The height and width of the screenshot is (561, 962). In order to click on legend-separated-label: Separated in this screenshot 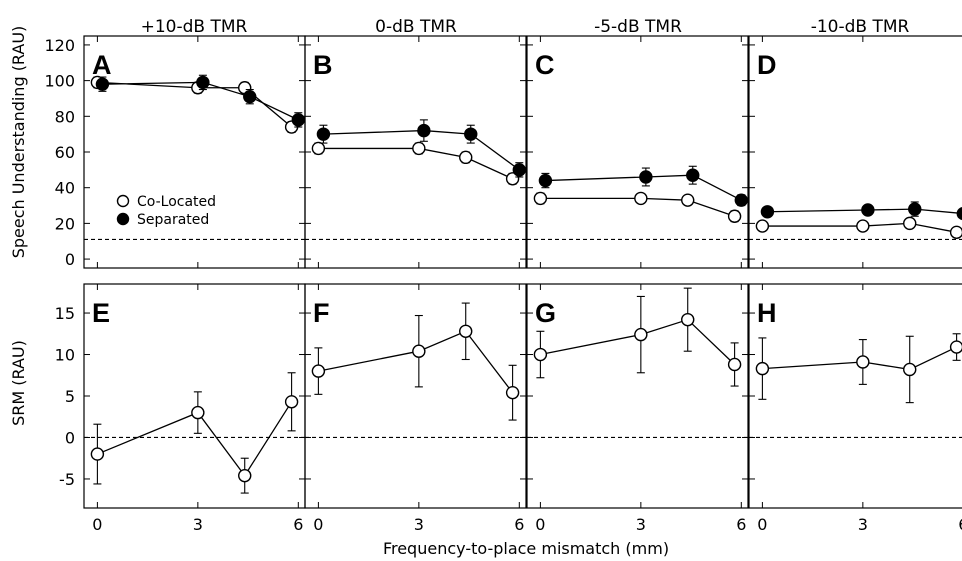, I will do `click(173, 220)`.